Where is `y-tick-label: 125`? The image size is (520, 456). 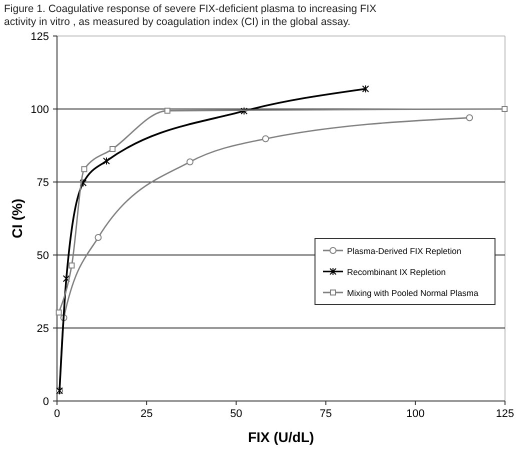 y-tick-label: 125 is located at coordinates (39, 37).